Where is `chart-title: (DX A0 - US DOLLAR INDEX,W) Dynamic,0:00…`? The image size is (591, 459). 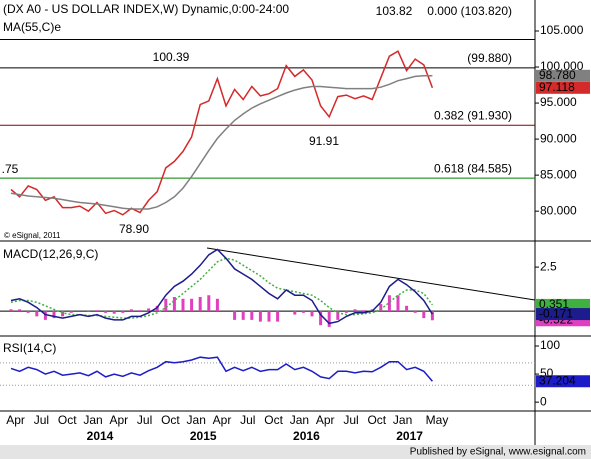
chart-title: (DX A0 - US DOLLAR INDEX,W) Dynamic,0:00… is located at coordinates (146, 9).